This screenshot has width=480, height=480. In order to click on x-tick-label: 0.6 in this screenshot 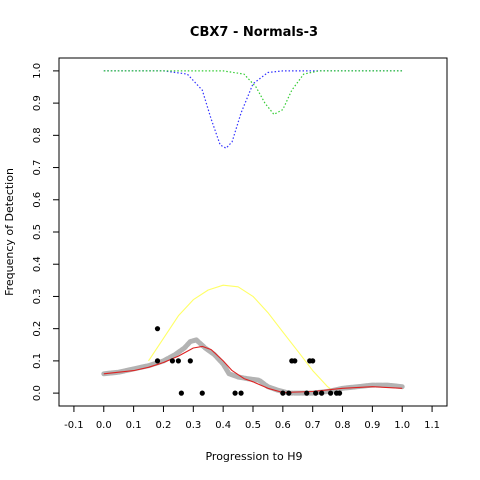, I will do `click(283, 425)`.